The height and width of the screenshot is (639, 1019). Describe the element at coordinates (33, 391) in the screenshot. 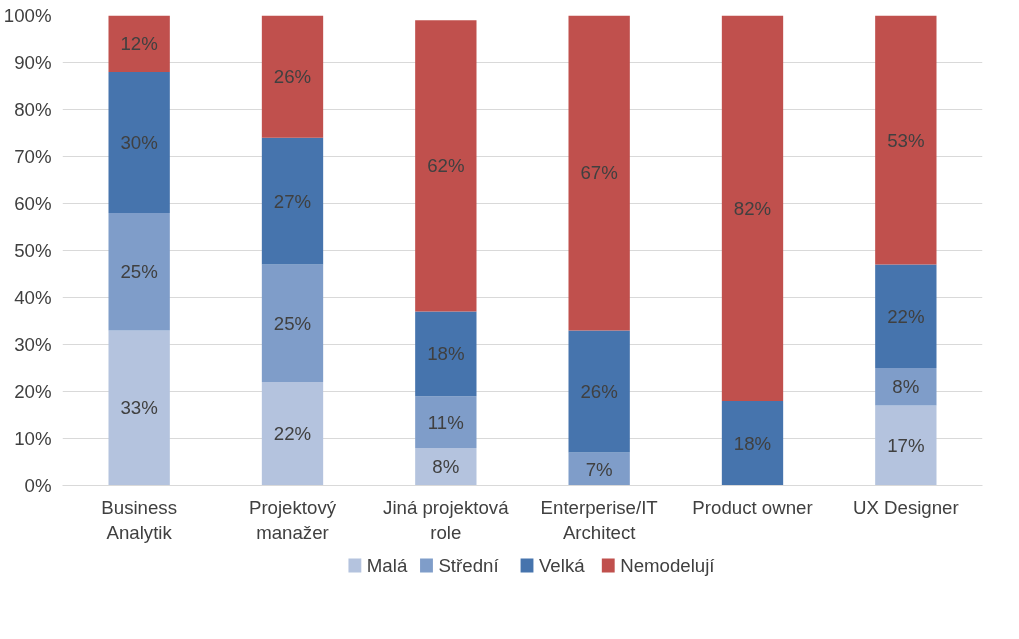

I see `y-tick-label: 20%` at that location.